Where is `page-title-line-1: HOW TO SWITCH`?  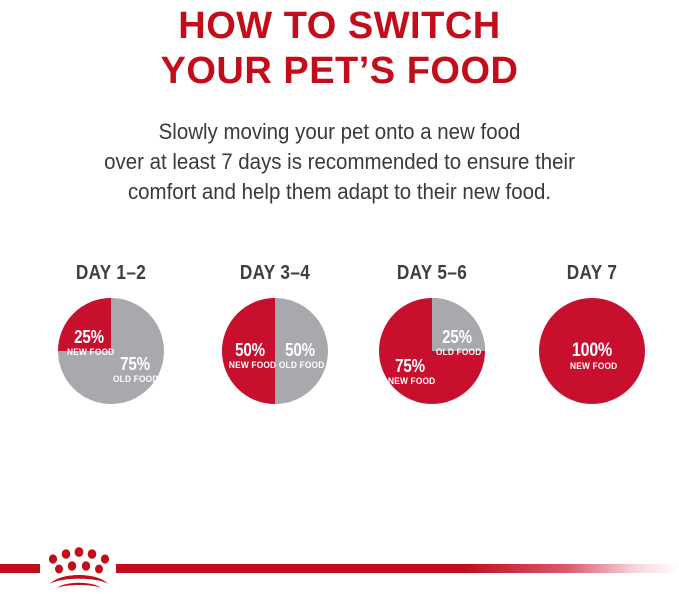
page-title-line-1: HOW TO SWITCH is located at coordinates (339, 26).